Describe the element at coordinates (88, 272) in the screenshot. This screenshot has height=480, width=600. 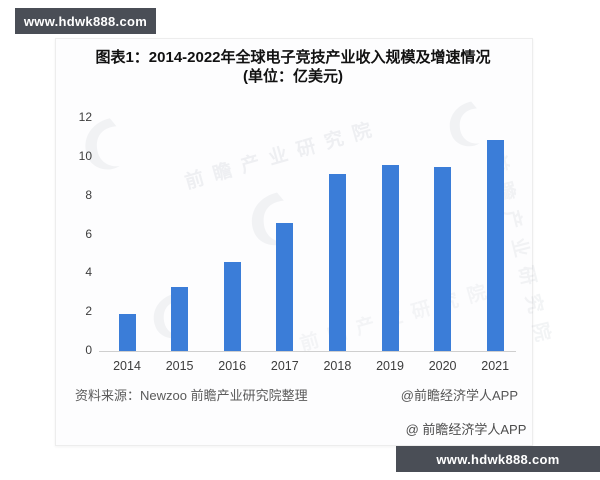
I see `y-axis-tick-label: 4` at that location.